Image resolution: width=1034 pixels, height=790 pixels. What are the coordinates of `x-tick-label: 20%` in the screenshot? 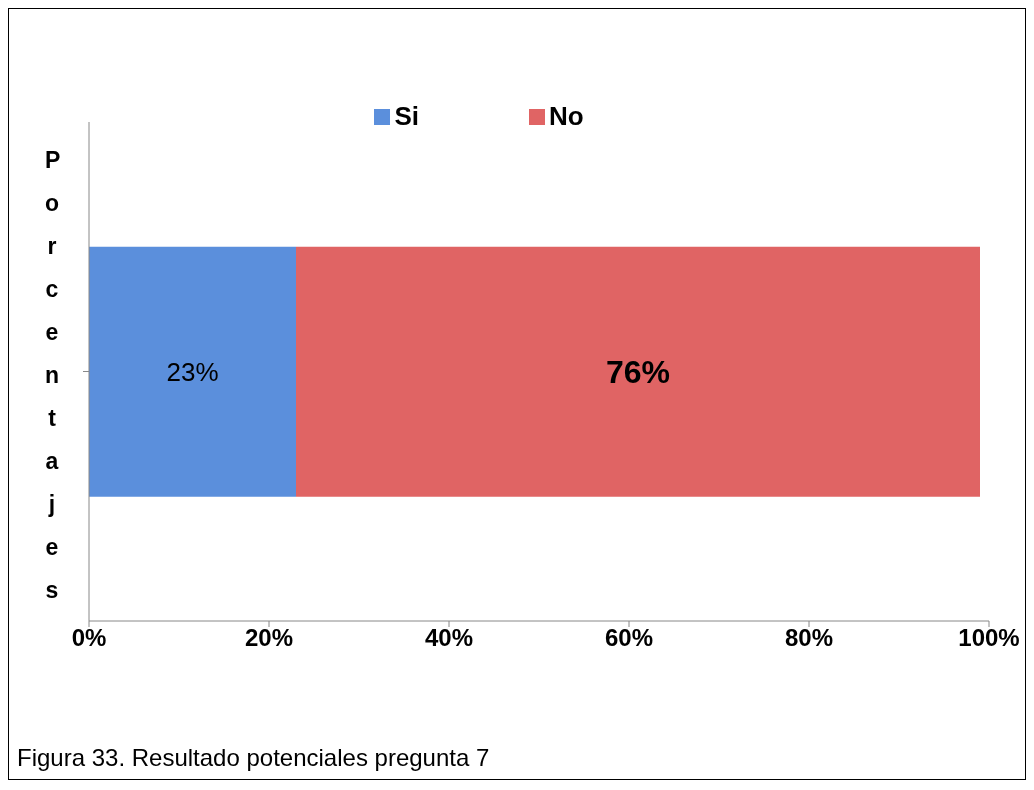 It's located at (269, 638).